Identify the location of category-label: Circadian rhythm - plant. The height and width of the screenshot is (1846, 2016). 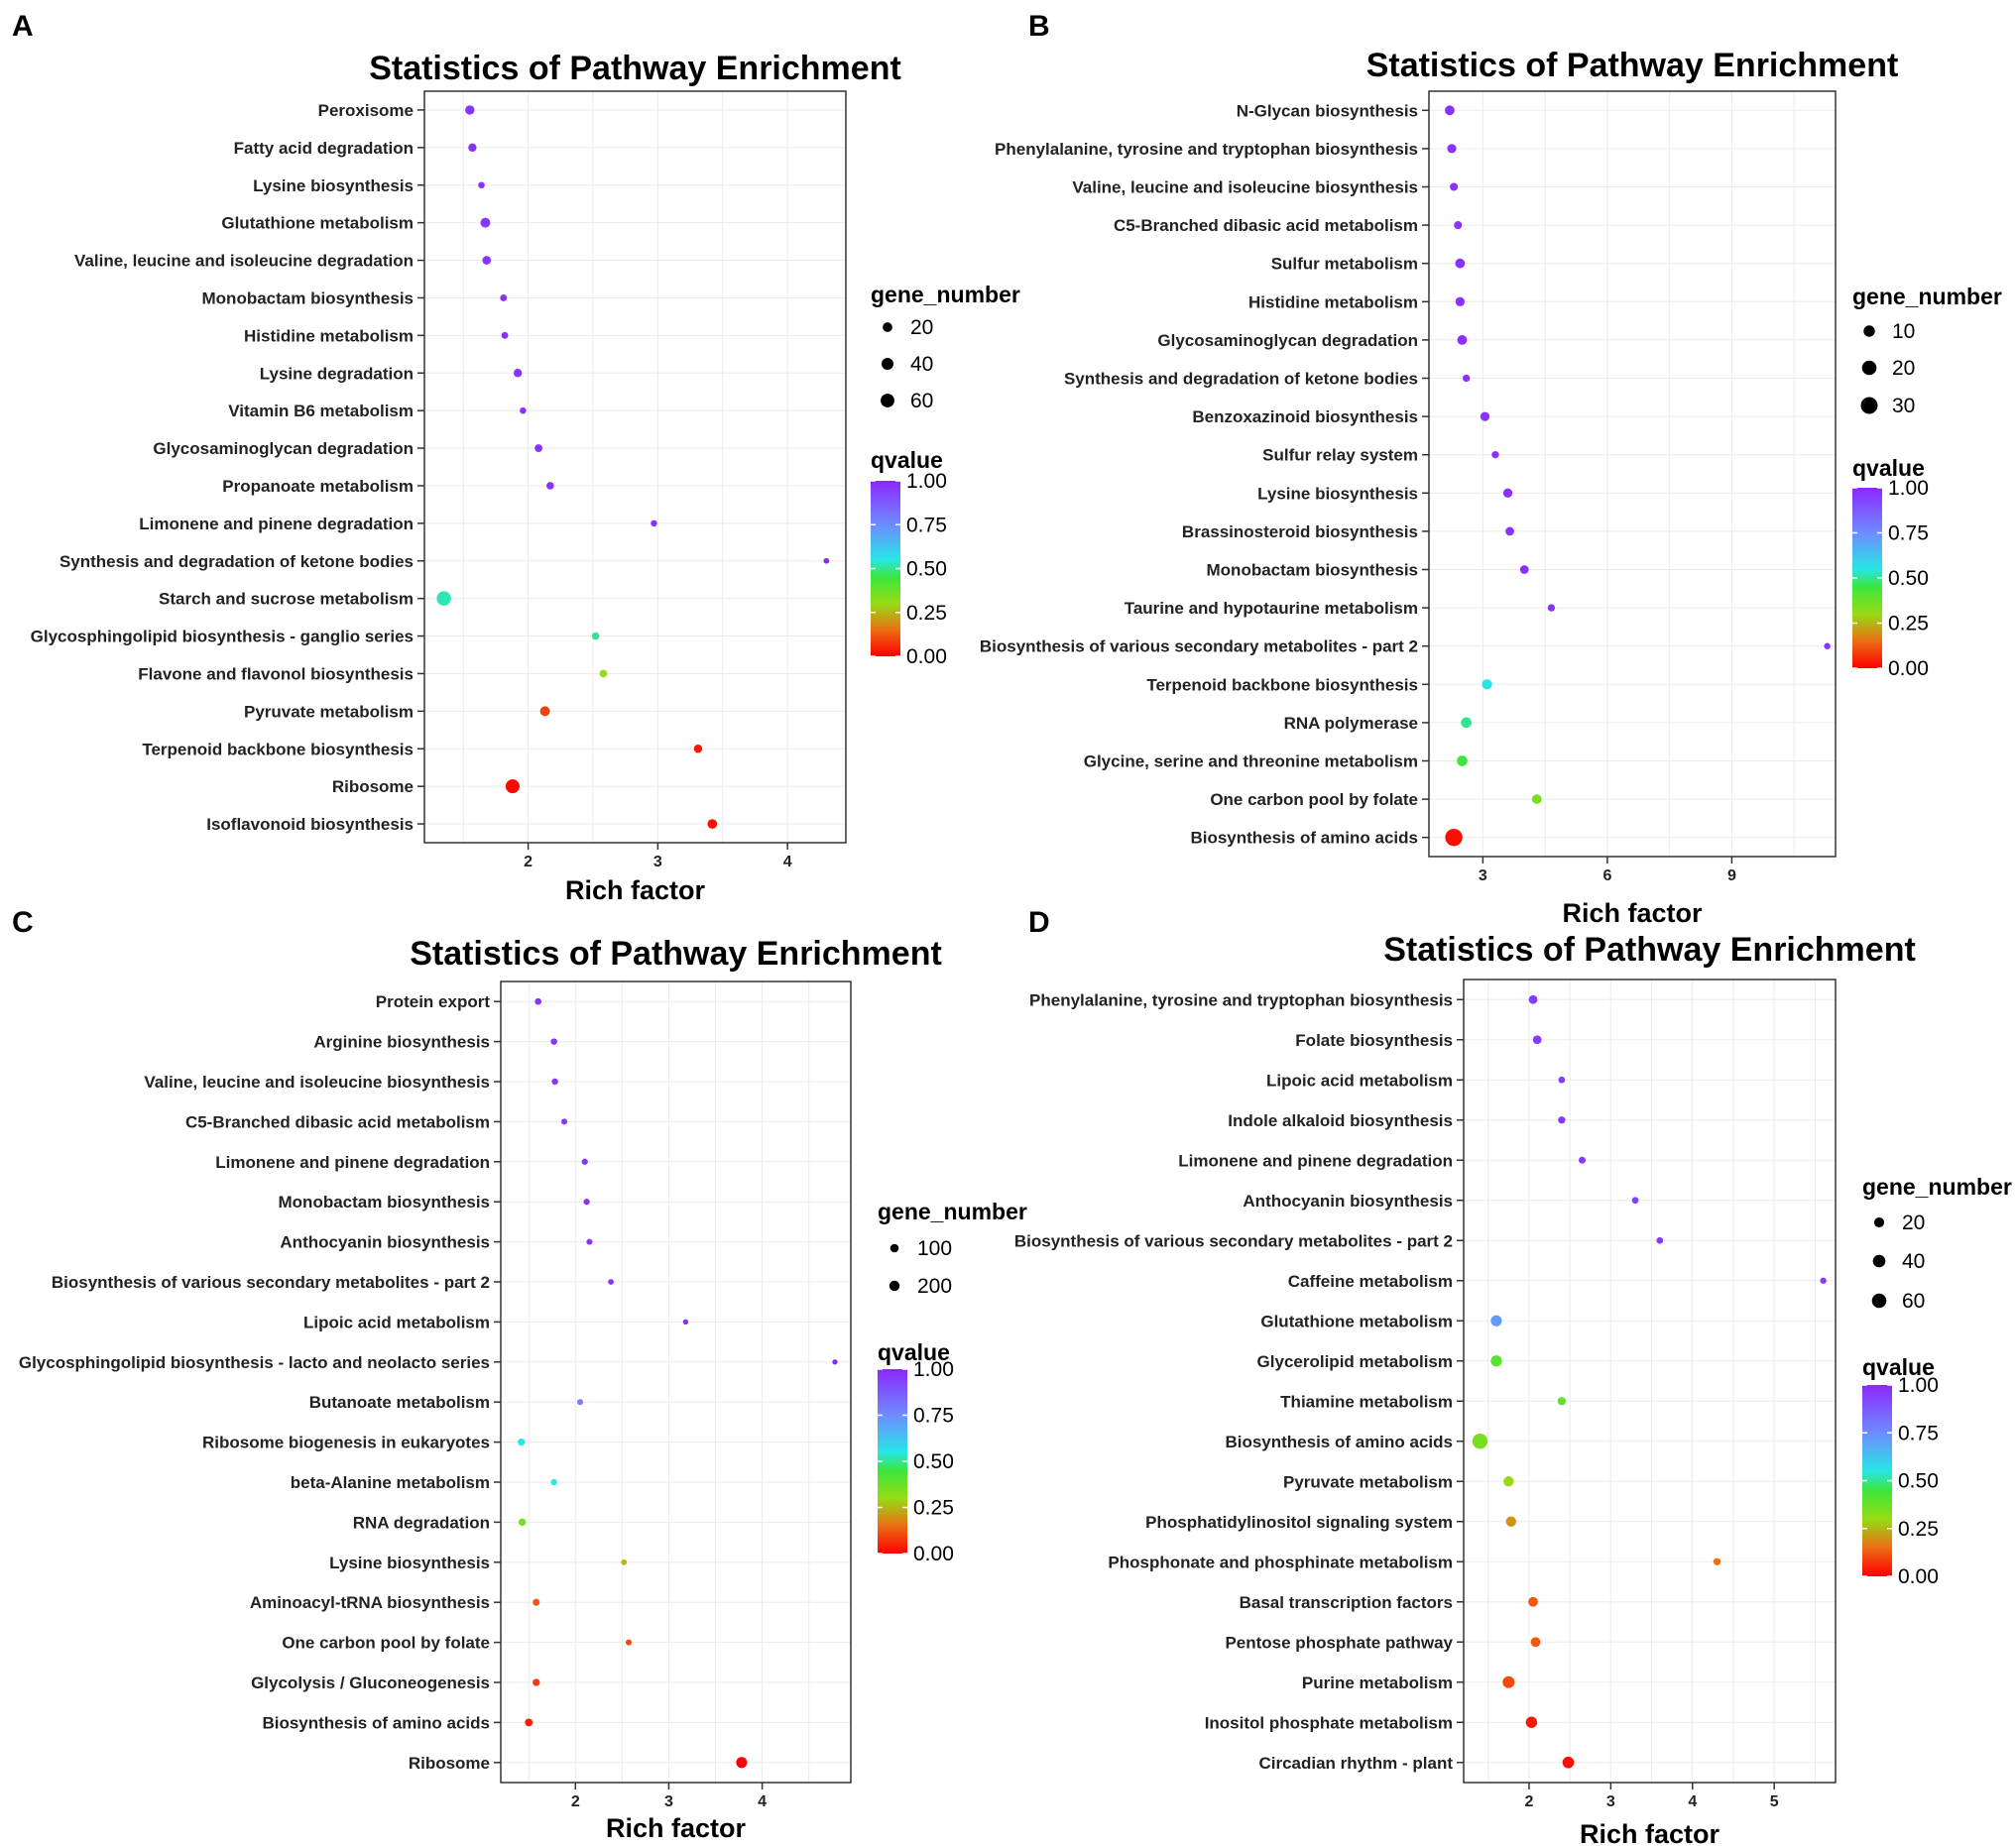
(1355, 1763).